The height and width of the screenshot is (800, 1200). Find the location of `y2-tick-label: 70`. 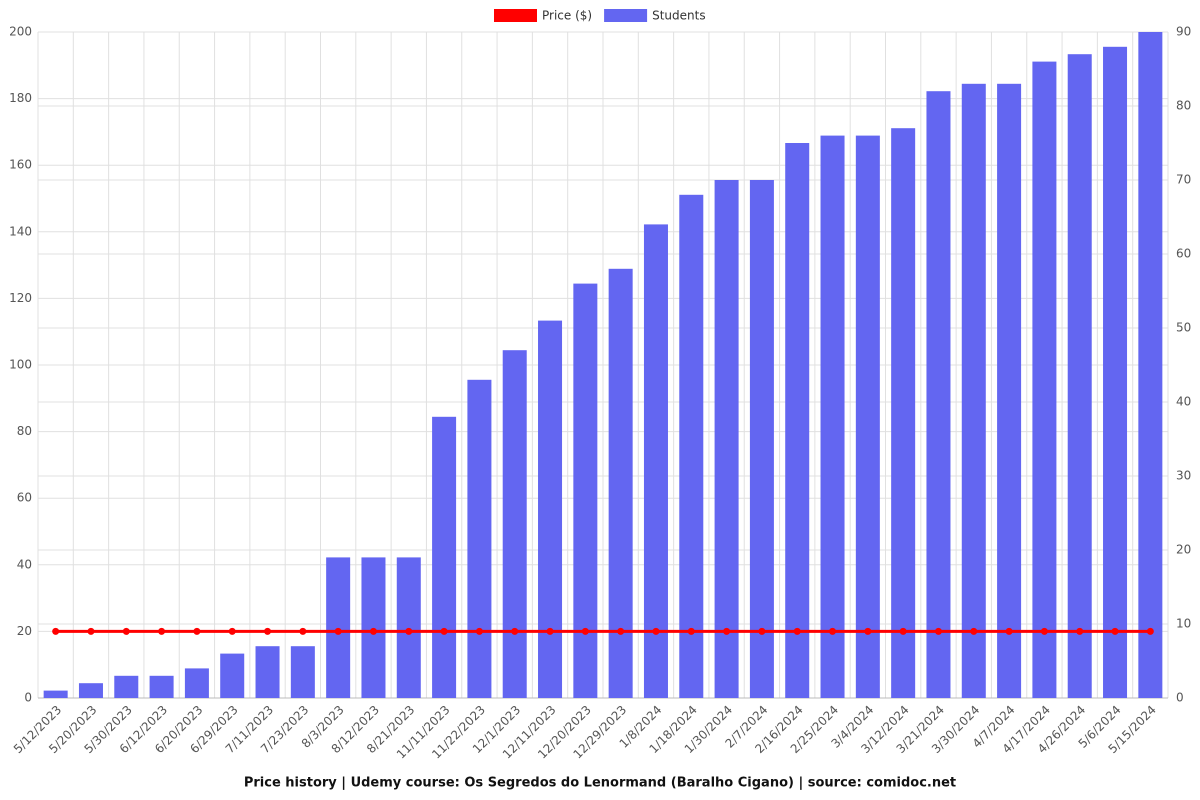

y2-tick-label: 70 is located at coordinates (1183, 180).